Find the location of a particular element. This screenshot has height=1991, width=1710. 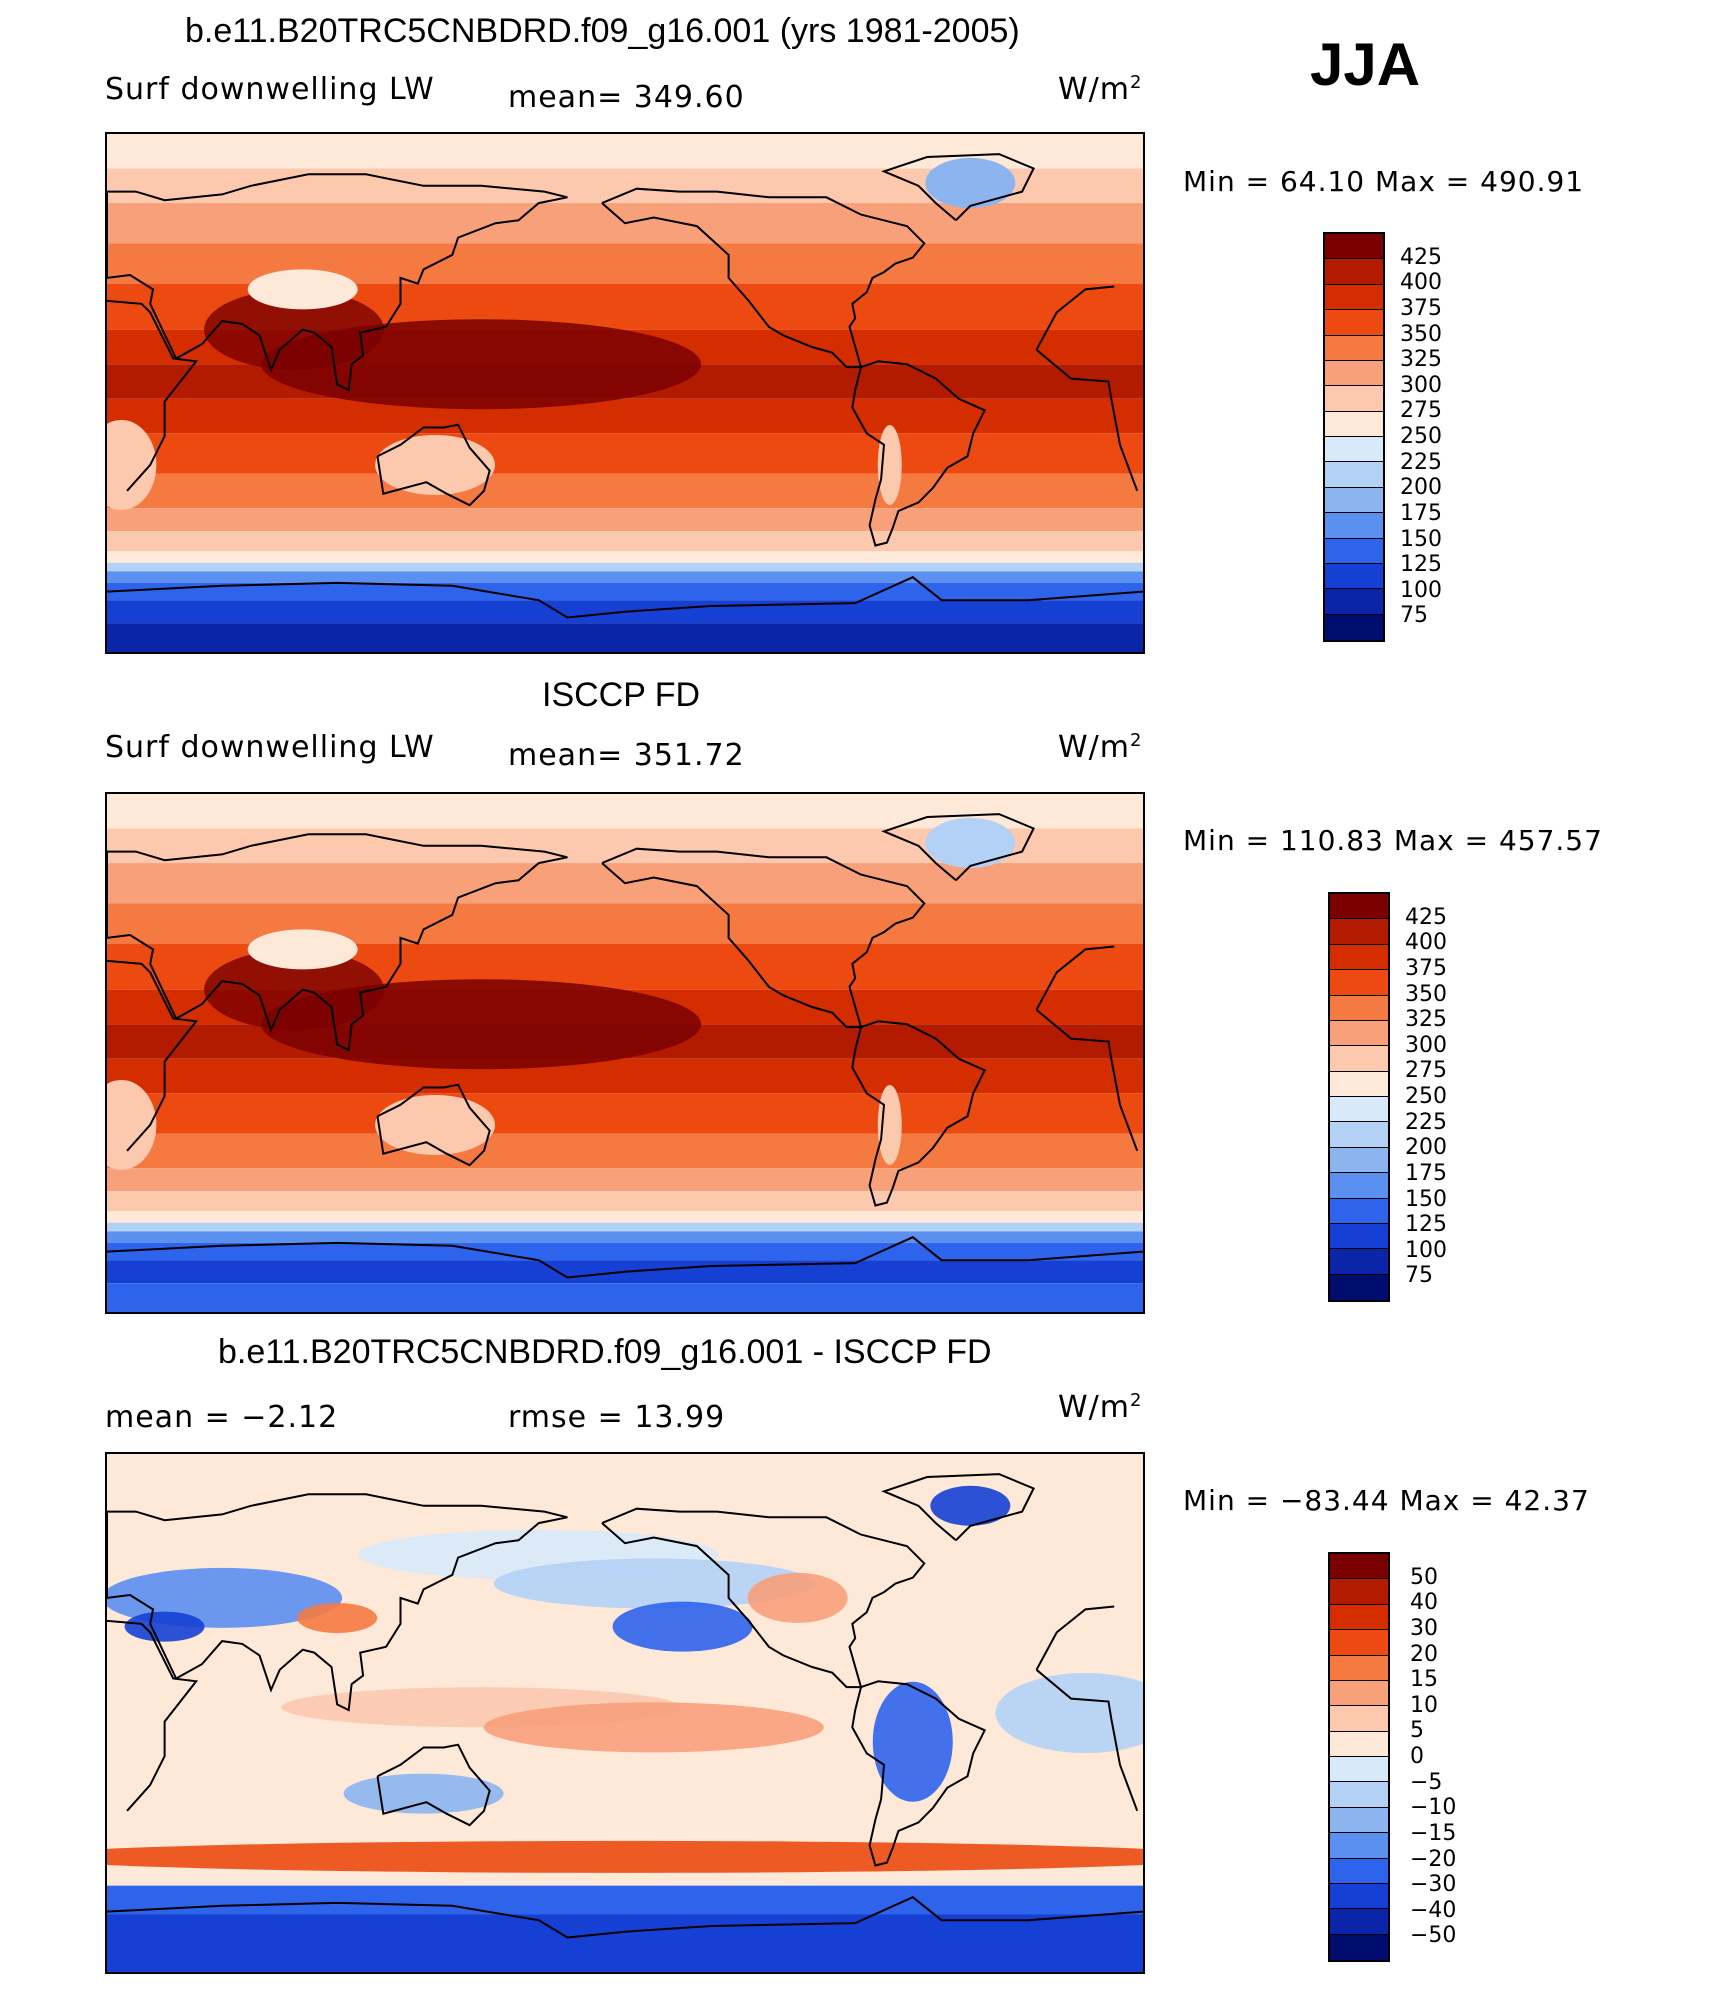

colorbar-tick-label: −50 is located at coordinates (1433, 1936).